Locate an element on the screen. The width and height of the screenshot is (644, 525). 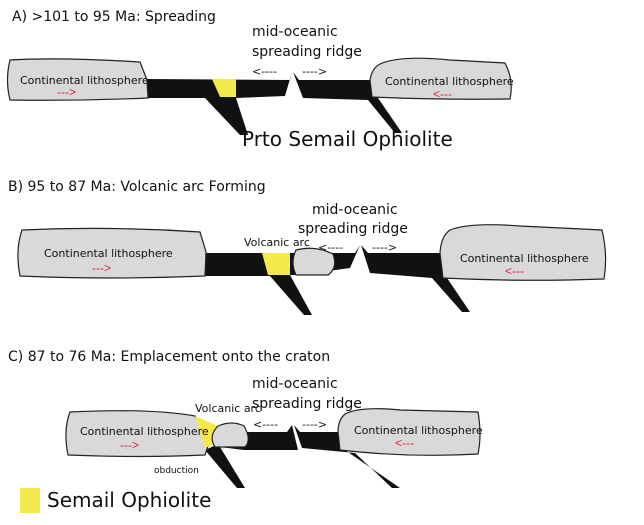
panel-b-title: B) 95 to 87 Ma: Volcanic arc Forming is located at coordinates (137, 187).